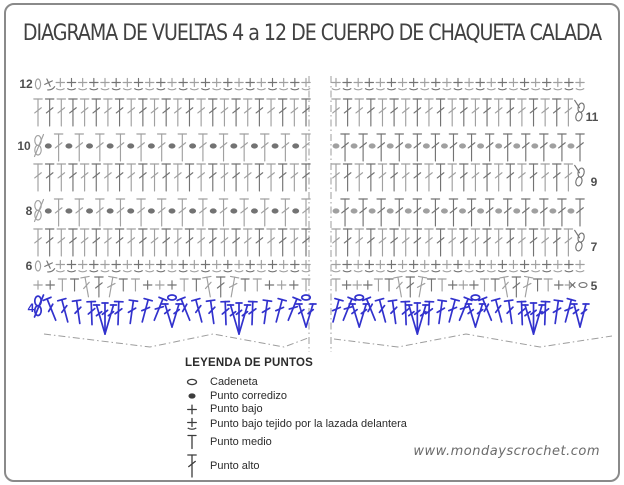  Describe the element at coordinates (192, 396) in the screenshot. I see `slip-stitch-icon` at that location.